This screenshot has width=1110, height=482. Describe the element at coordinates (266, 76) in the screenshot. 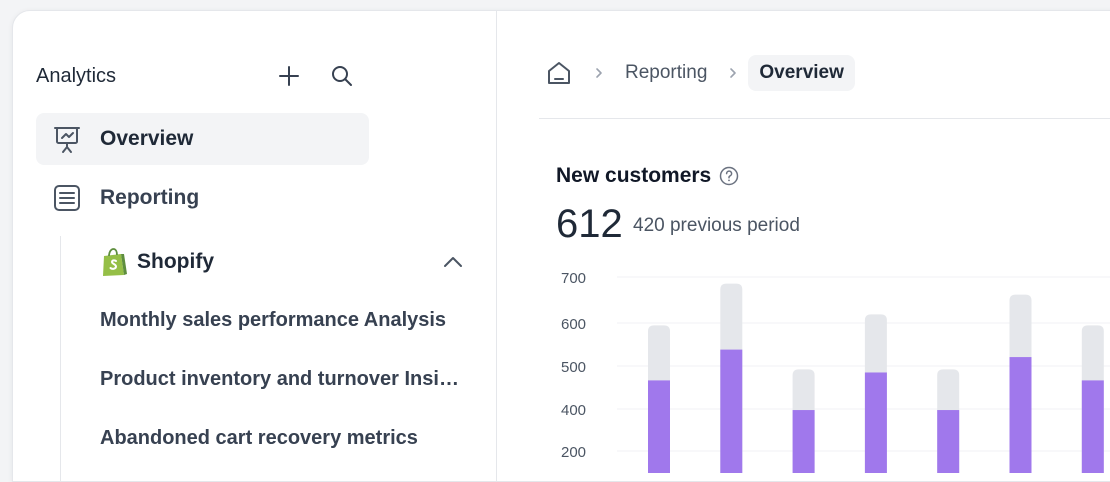

I see `sidebar-header: Analytics` at that location.